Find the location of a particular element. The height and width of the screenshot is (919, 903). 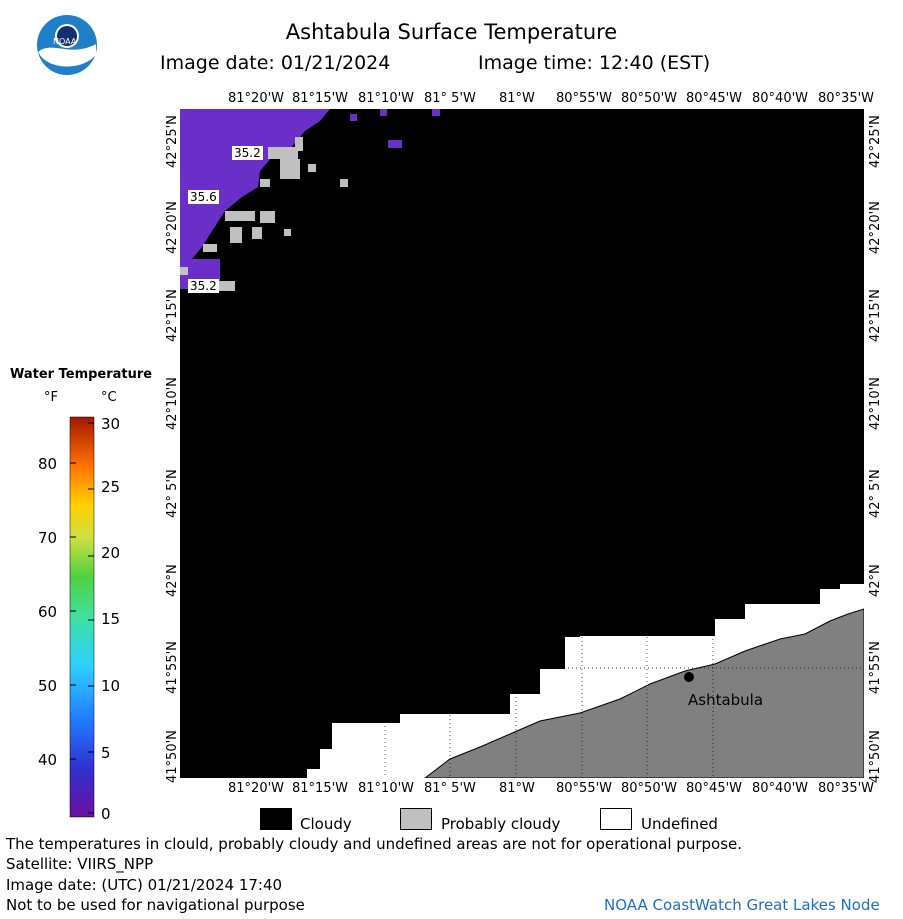

colorbar-f-tick: 70 is located at coordinates (48, 538).